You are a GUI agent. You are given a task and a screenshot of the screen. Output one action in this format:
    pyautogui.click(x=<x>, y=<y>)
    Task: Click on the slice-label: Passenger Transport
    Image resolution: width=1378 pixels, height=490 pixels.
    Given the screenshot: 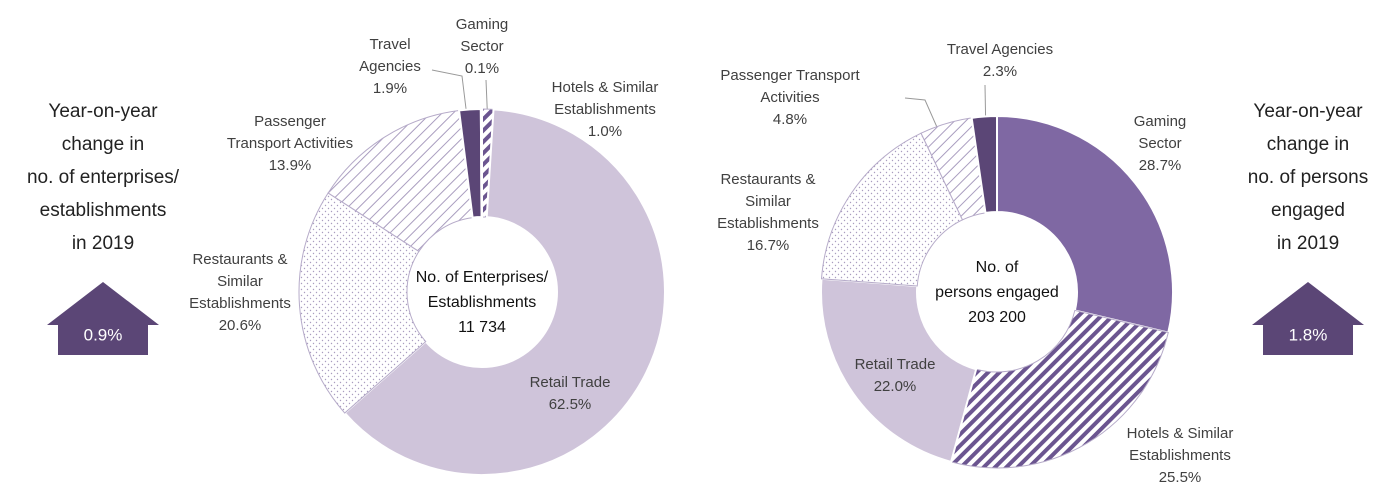 What is the action you would take?
    pyautogui.click(x=790, y=75)
    